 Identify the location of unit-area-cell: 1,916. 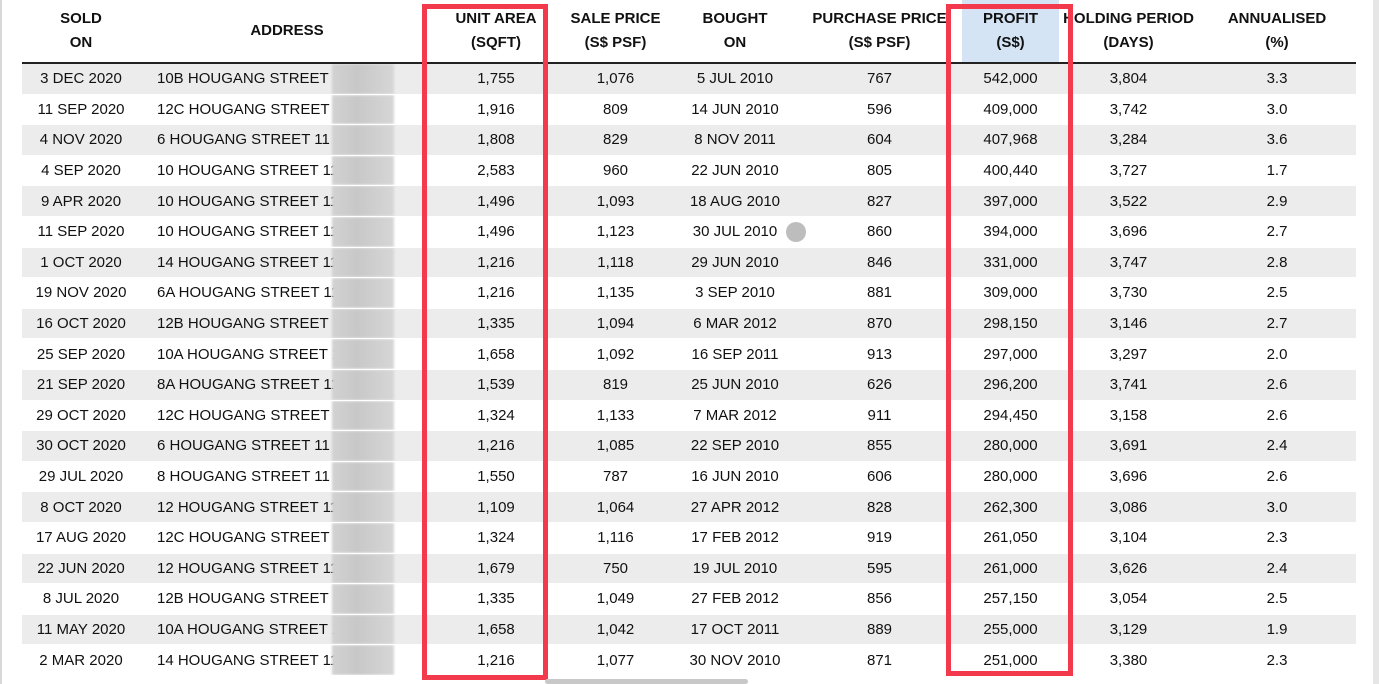
(496, 110).